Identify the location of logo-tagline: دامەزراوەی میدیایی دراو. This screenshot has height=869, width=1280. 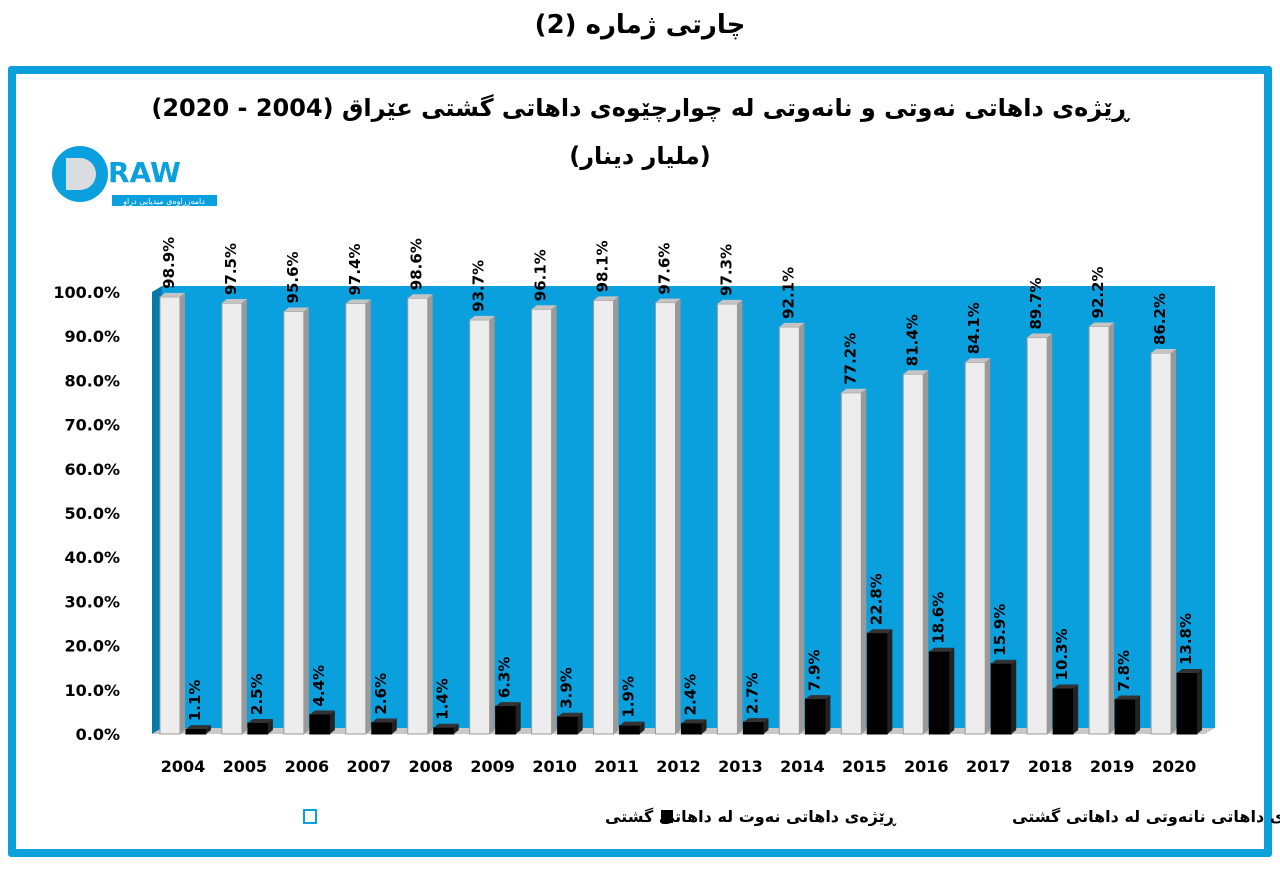
(163, 201).